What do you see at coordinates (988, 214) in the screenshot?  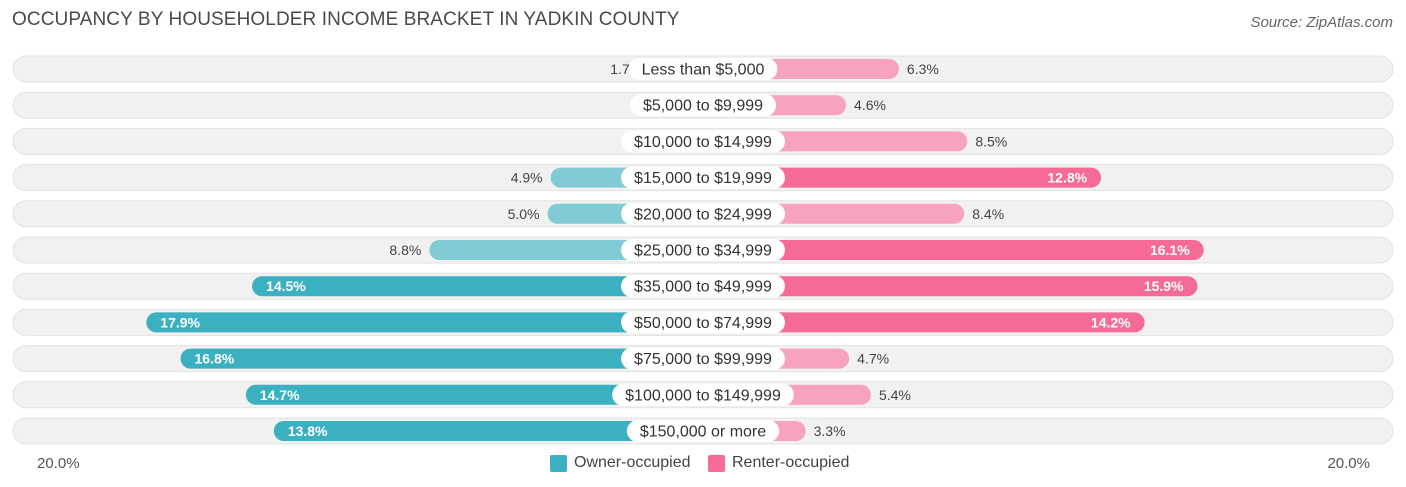 I see `renter-value-label: 8.4%` at bounding box center [988, 214].